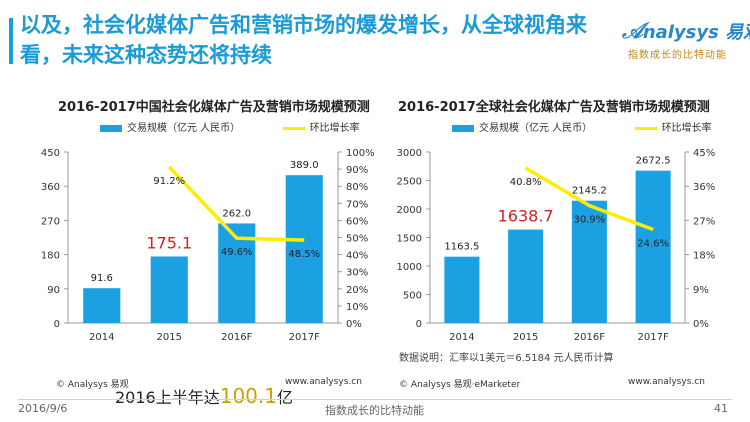 The width and height of the screenshot is (750, 422). I want to click on slide-title: 以及，社会化媒体广告和营销市场的爆发增长，从全球视角来看，未来这种态势还将持续, so click(303, 40).